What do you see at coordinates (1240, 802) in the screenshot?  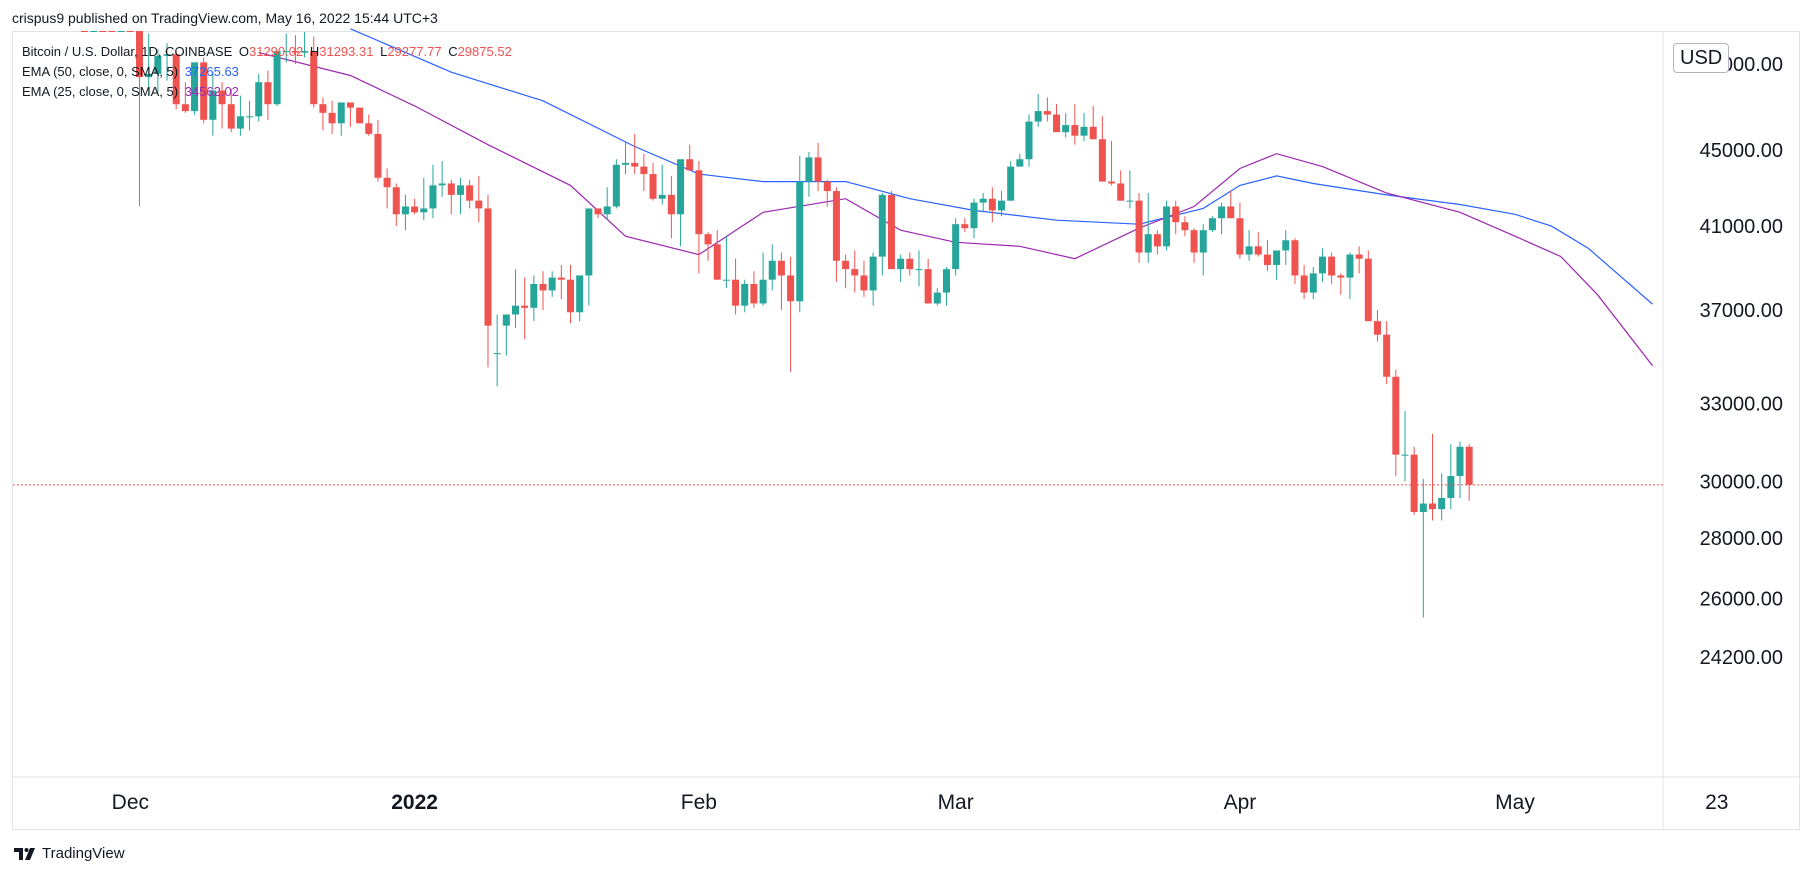 I see `x-tick-label: Apr` at bounding box center [1240, 802].